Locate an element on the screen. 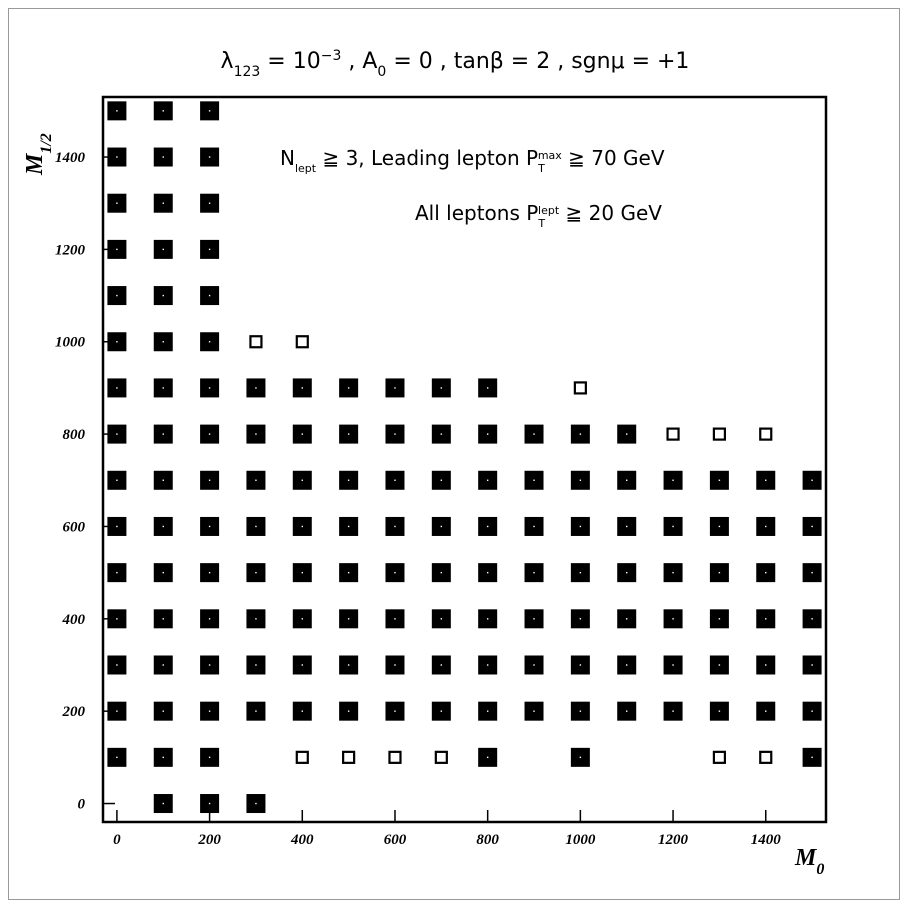 Image resolution: width=908 pixels, height=909 pixels. x-tick-label: 1200 is located at coordinates (673, 840).